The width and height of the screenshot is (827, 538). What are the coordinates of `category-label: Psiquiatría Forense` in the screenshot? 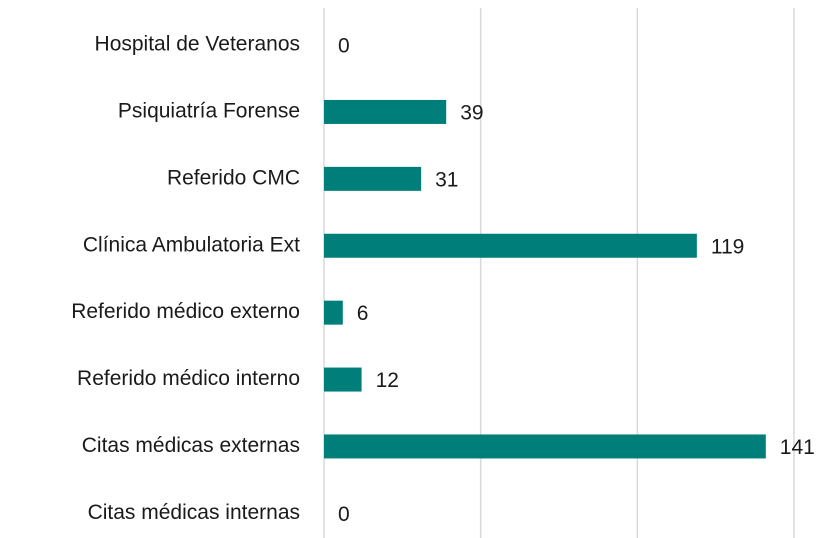 It's located at (209, 110).